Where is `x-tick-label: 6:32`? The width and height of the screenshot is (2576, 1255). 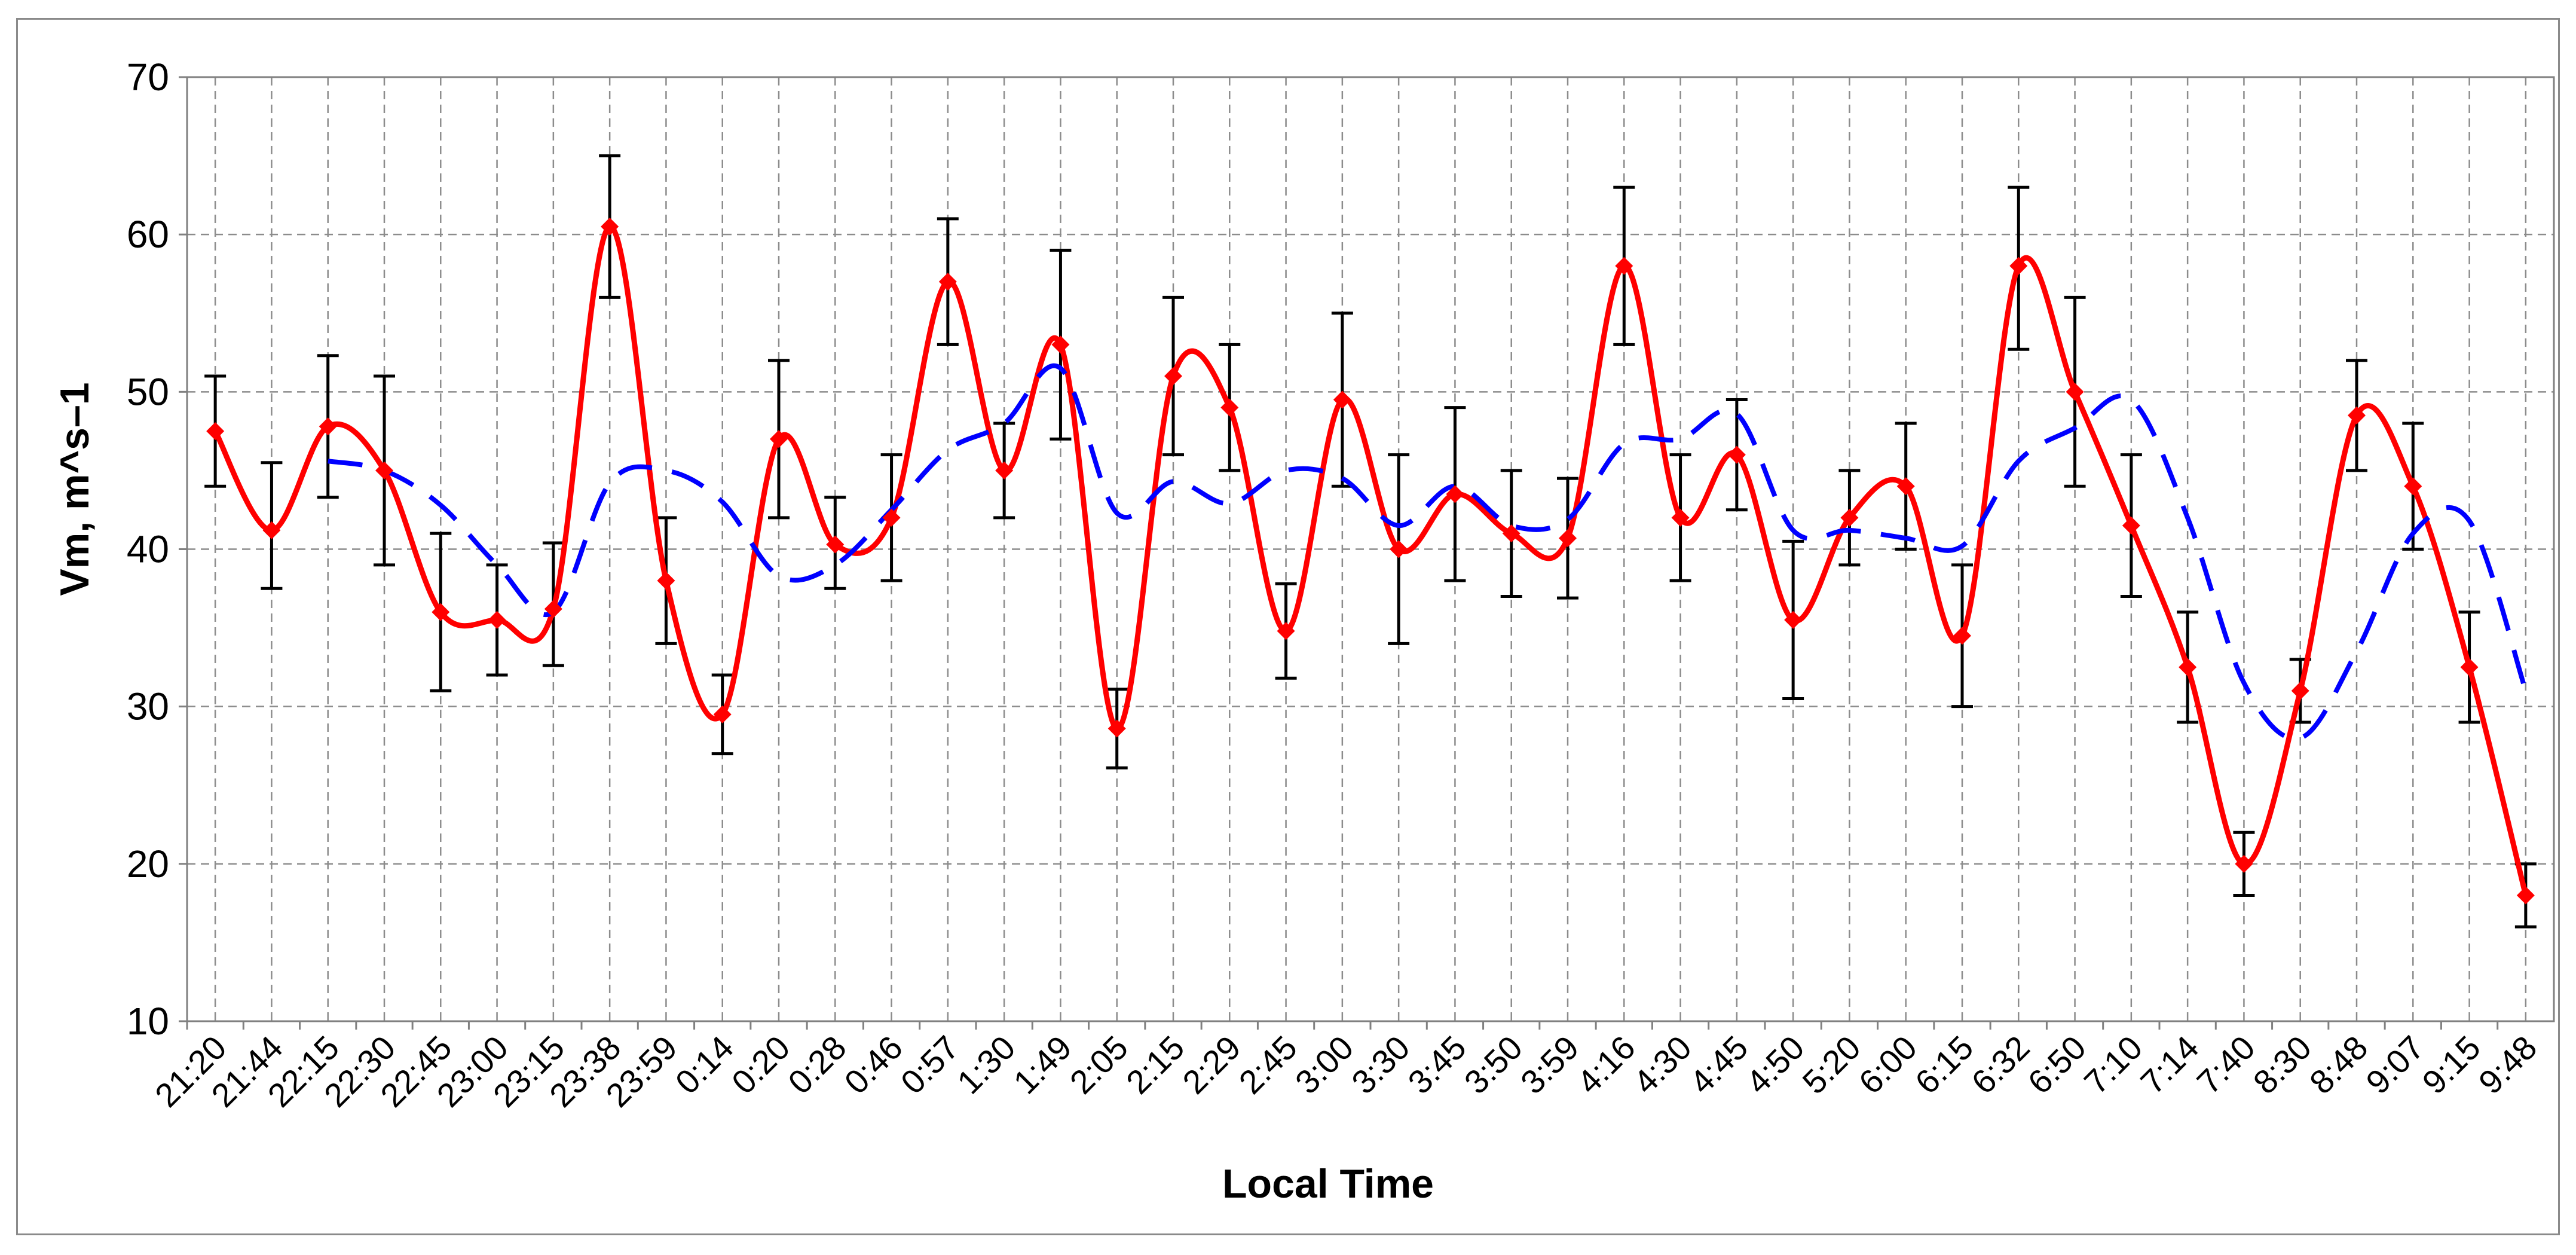
x-tick-label: 6:32 is located at coordinates (2000, 1064).